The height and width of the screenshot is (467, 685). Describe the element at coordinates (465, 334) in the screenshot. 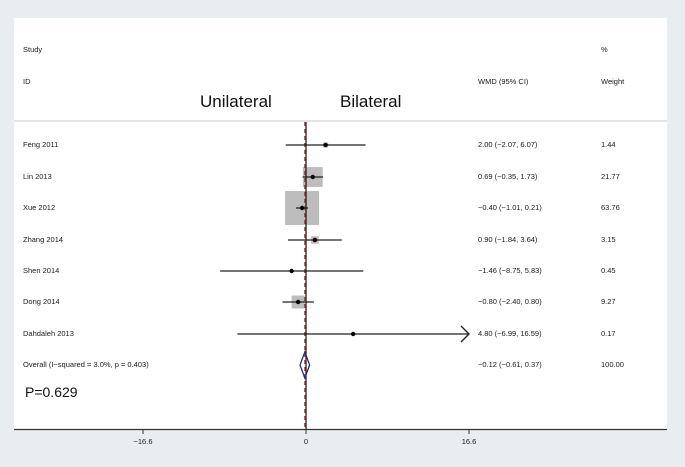

I see `arrow-right-icon` at that location.